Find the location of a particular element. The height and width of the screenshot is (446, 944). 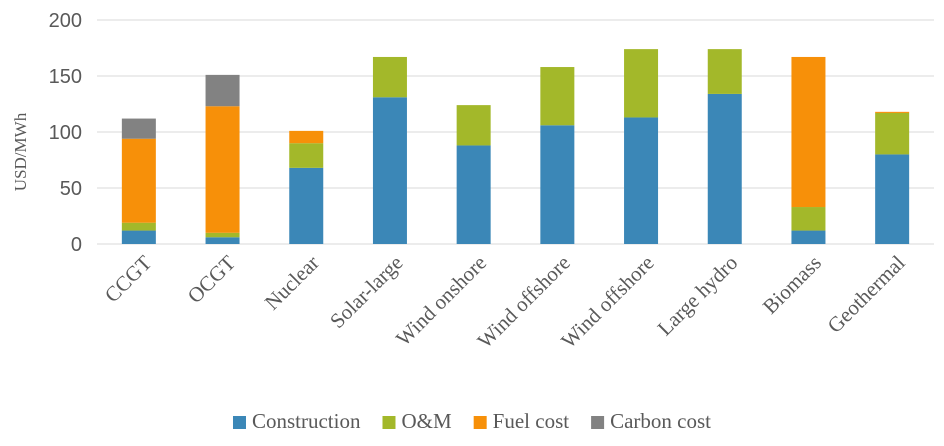

x-tick-label: Solar-large is located at coordinates (366, 292).